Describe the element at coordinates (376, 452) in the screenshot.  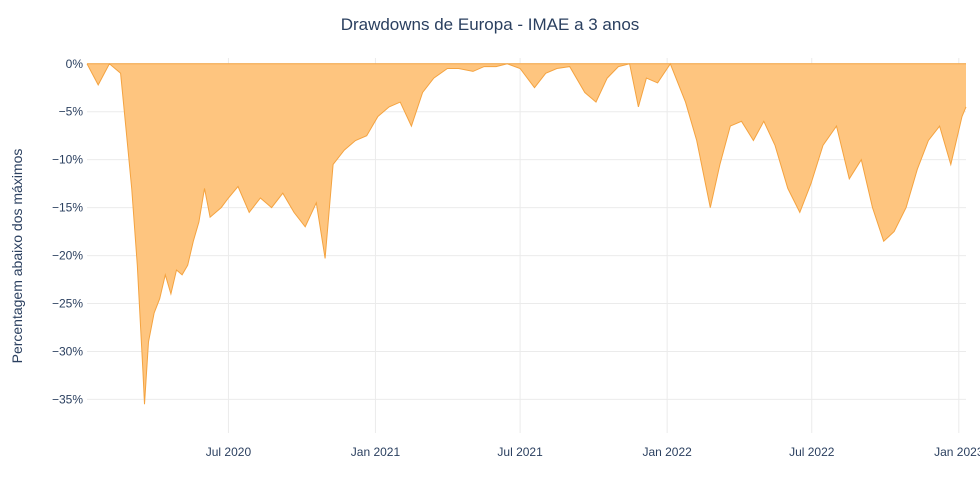
I see `x-tick-label: Jan 2021` at that location.